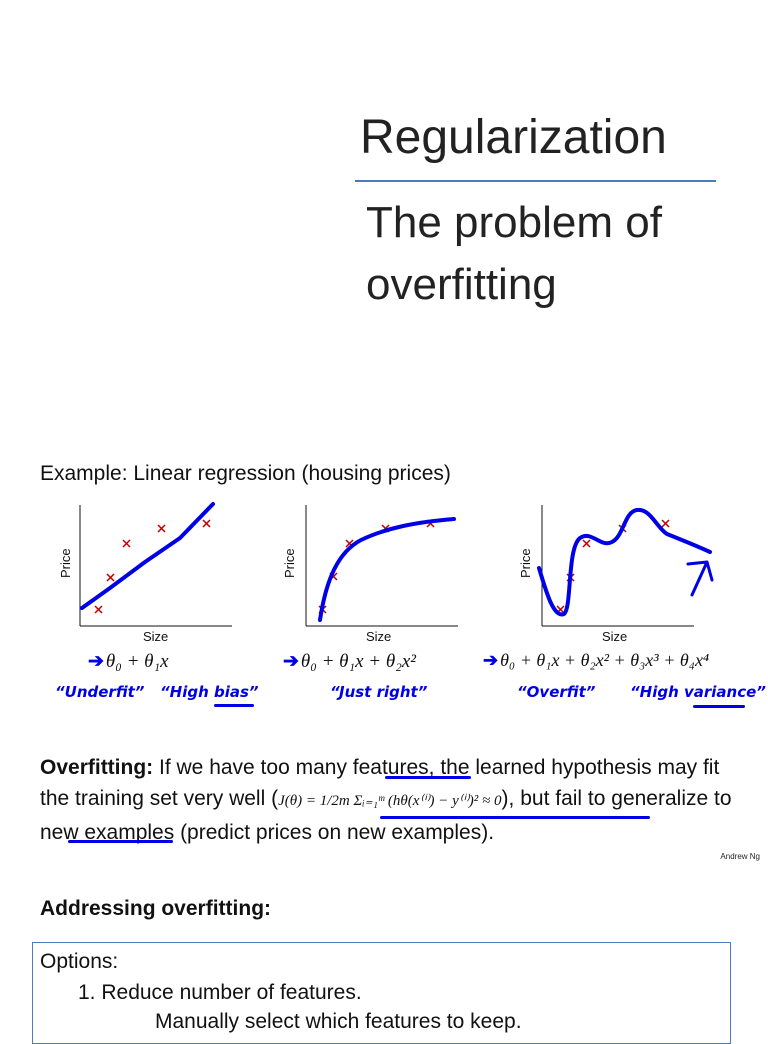 Image resolution: width=768 pixels, height=1044 pixels. I want to click on slide-subtitle: The problem of overfitting, so click(514, 253).